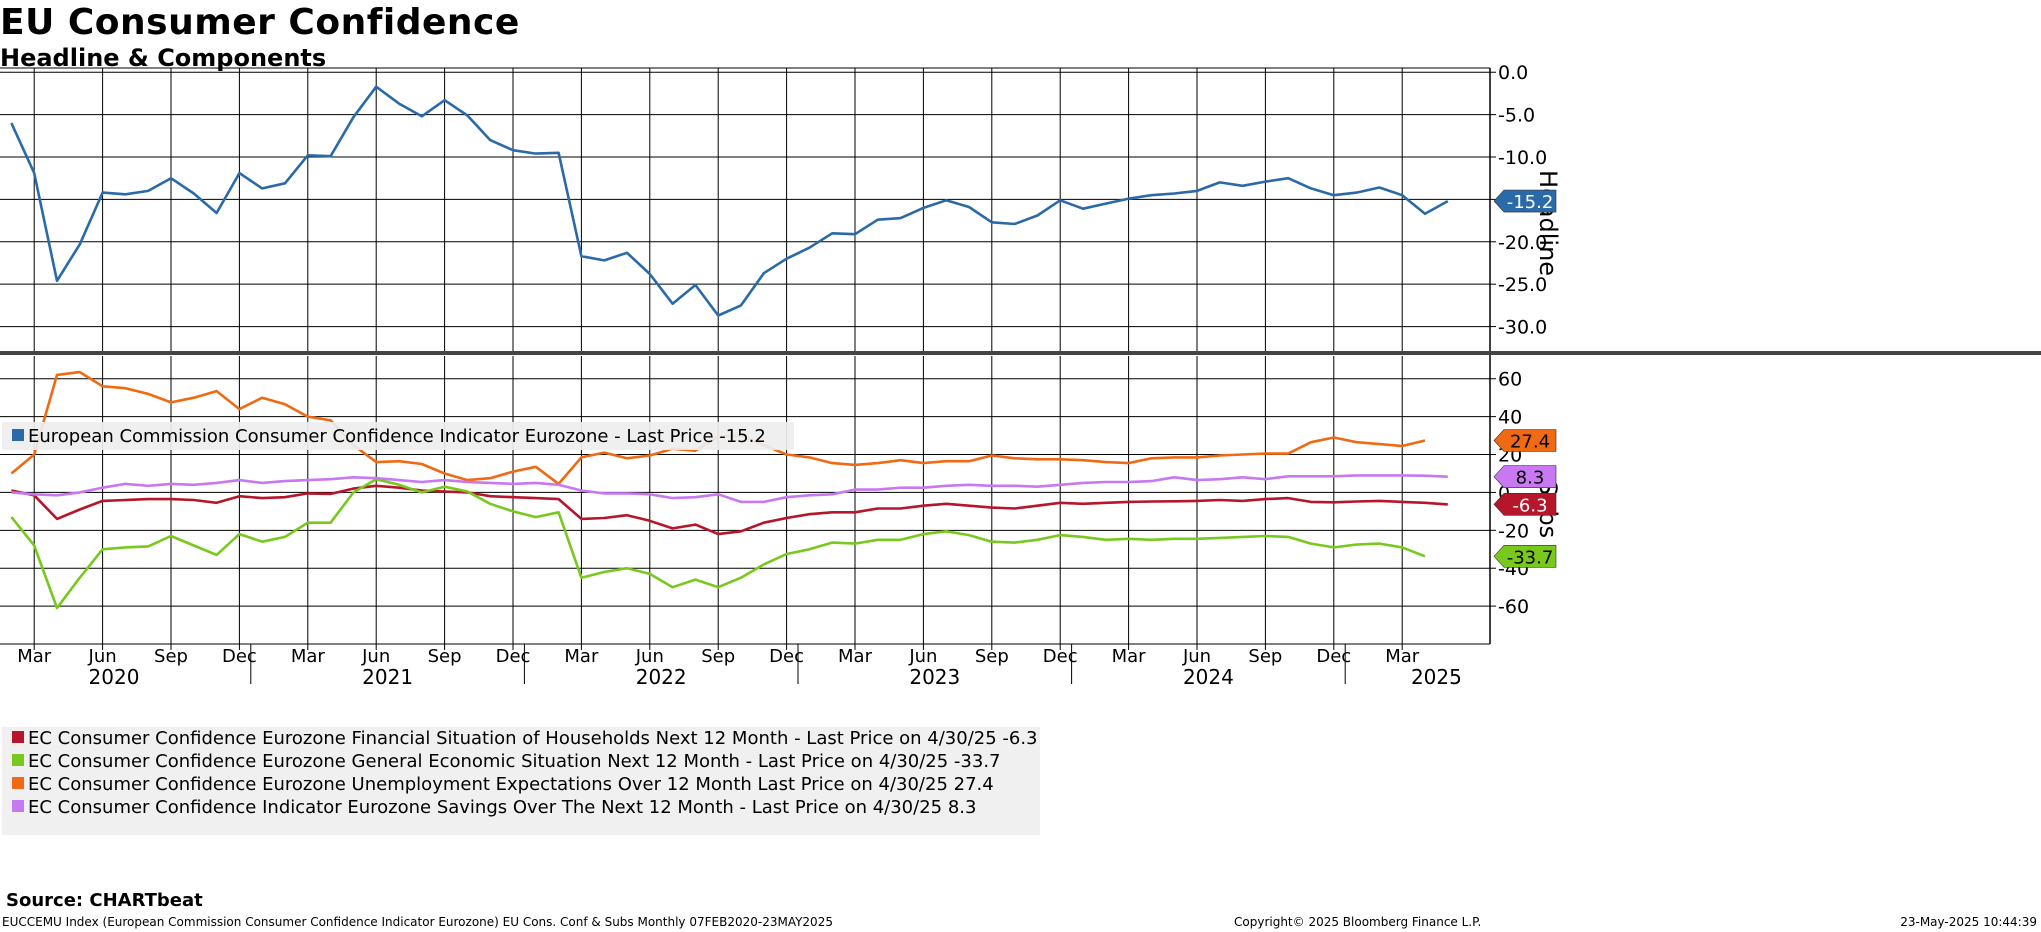 The width and height of the screenshot is (2041, 932). I want to click on financial-last-marker: -6.3, so click(1525, 504).